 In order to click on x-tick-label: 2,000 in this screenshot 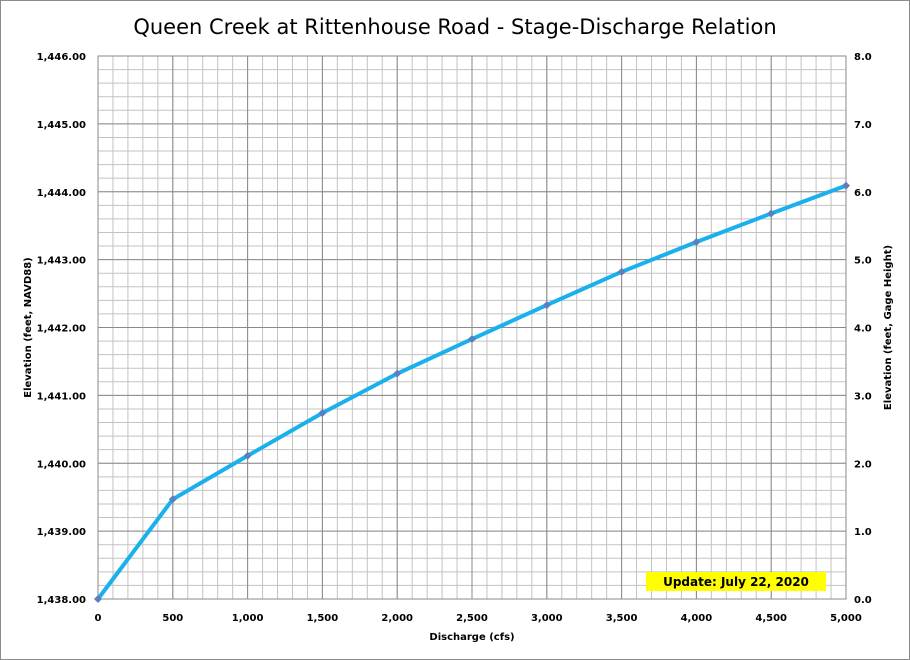, I will do `click(397, 618)`.